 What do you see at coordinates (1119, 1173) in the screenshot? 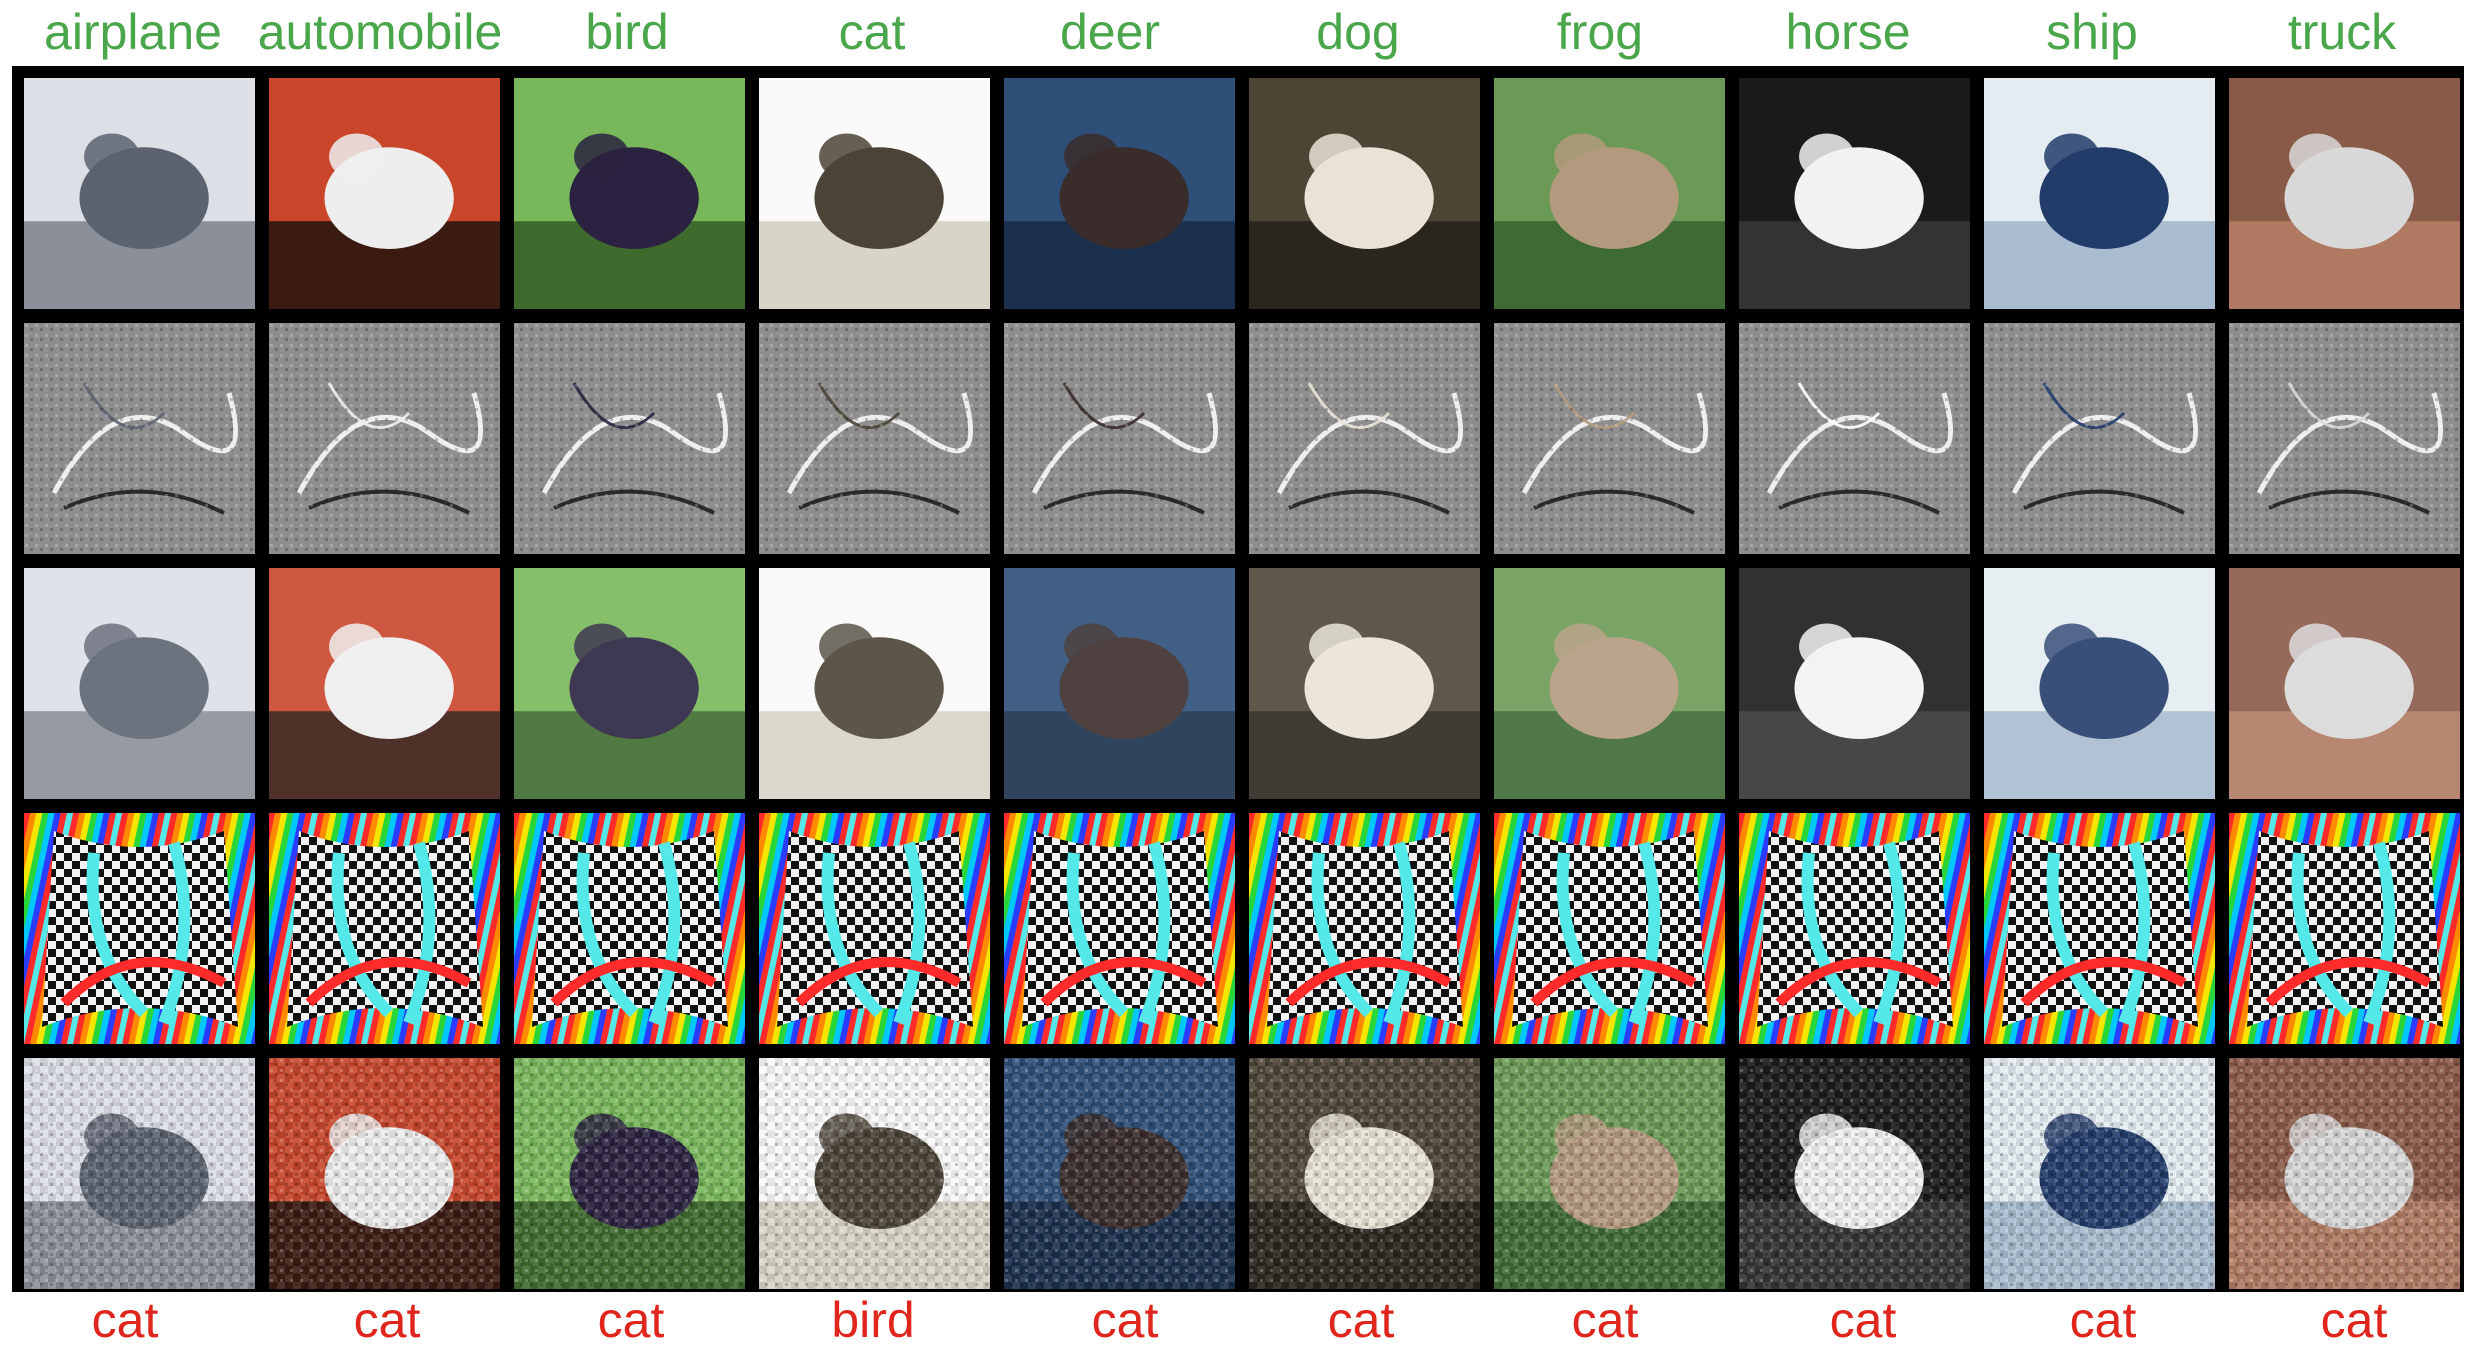
I see `tile-r5-c5` at bounding box center [1119, 1173].